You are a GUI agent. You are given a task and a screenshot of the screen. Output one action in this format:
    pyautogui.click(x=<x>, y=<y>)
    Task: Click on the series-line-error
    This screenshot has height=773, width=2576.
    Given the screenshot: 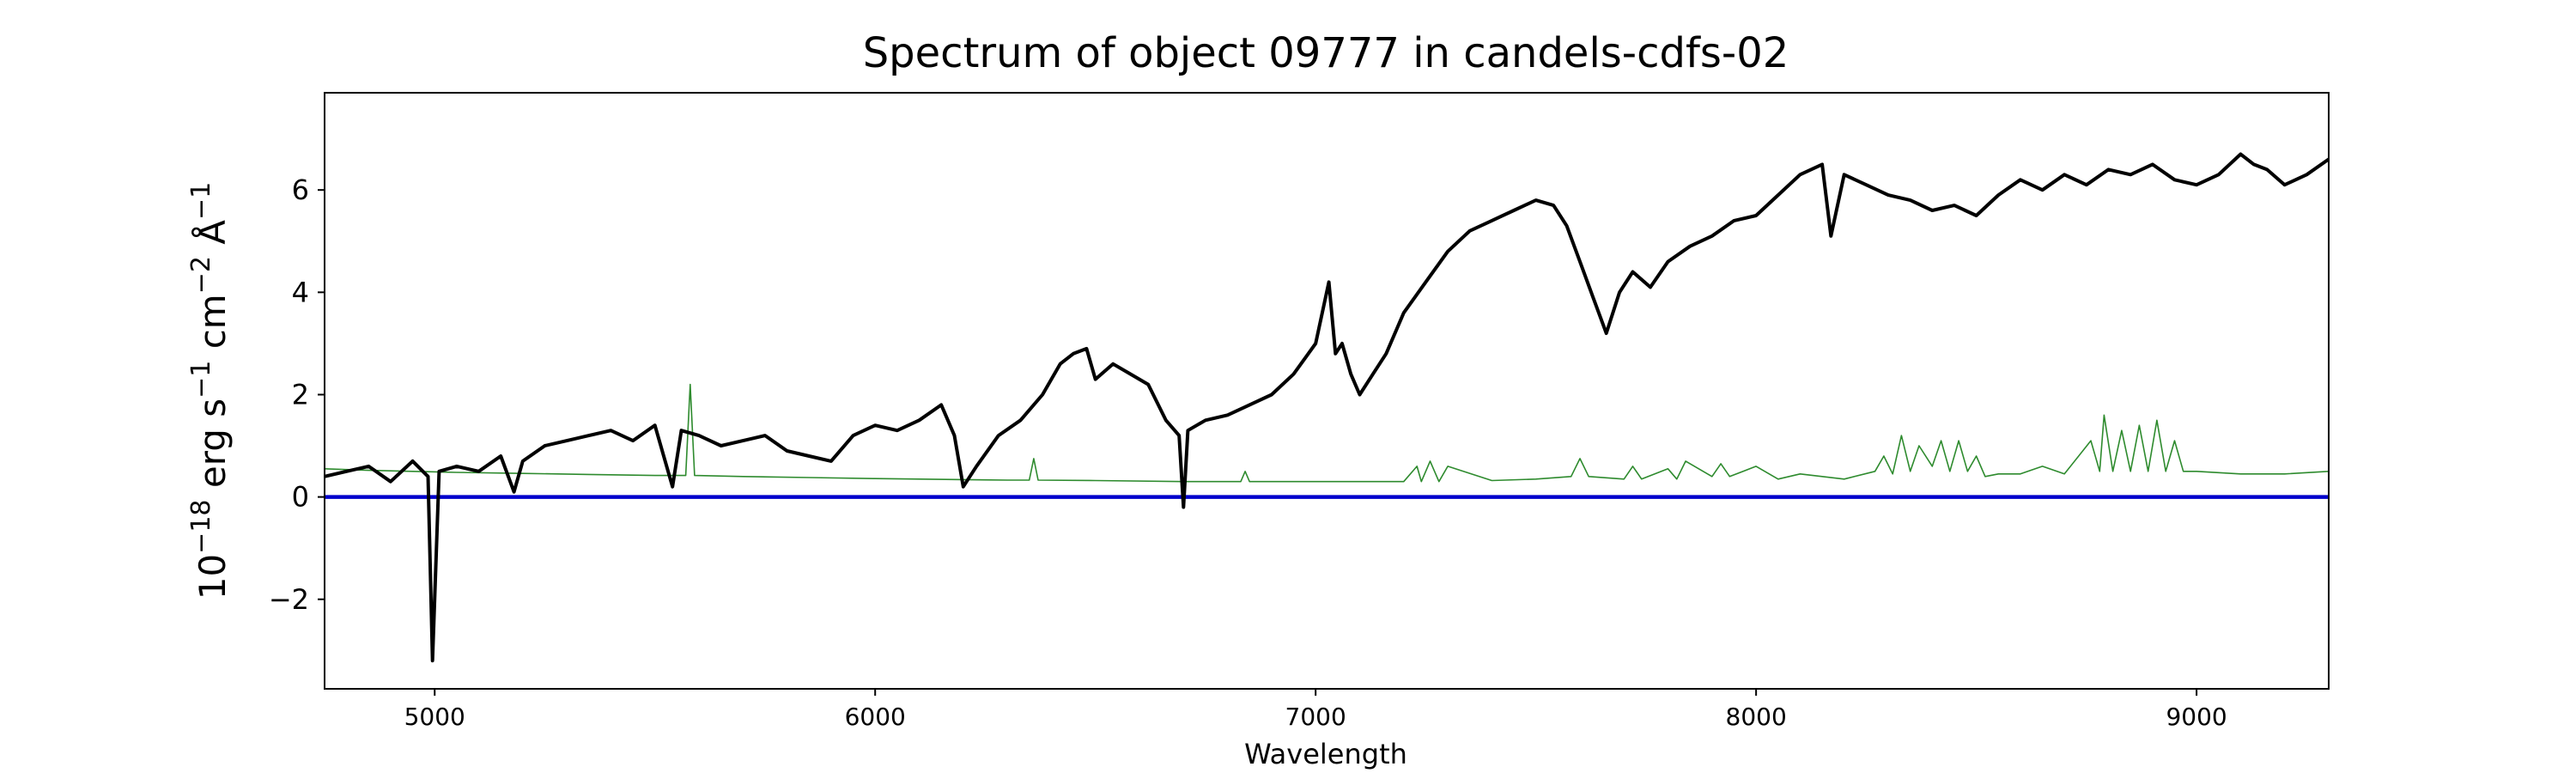 What is the action you would take?
    pyautogui.click(x=1327, y=433)
    